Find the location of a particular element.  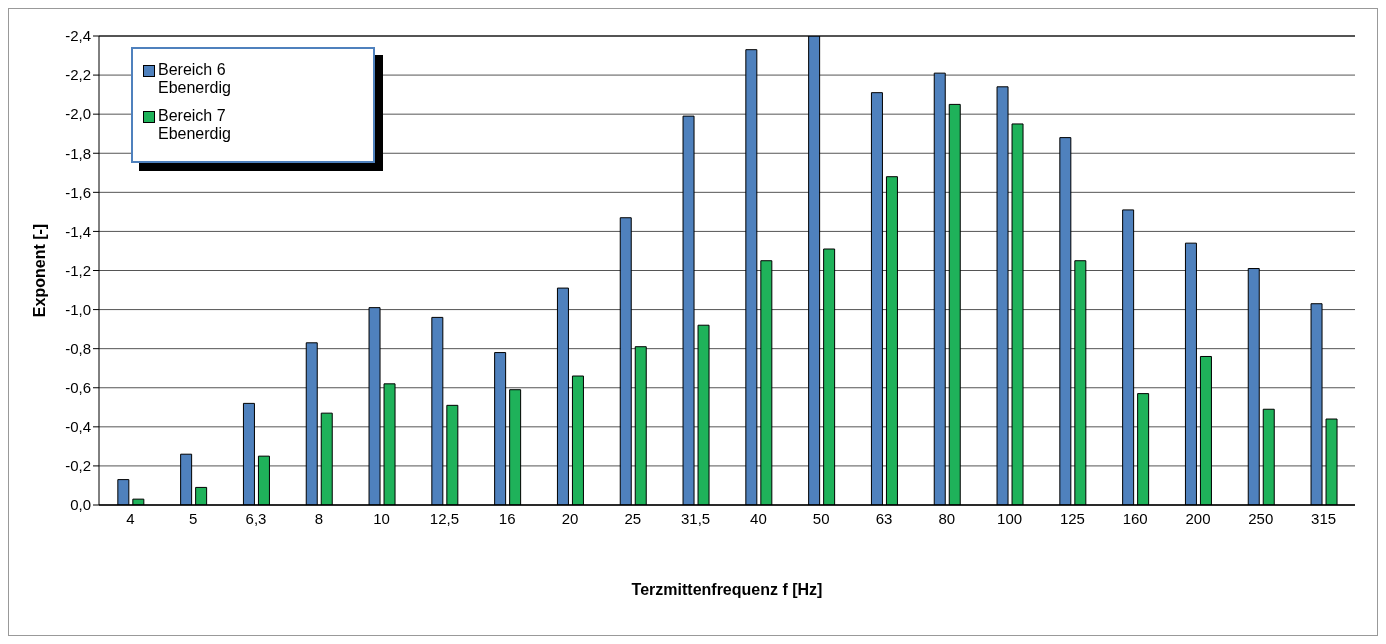

legend-label: Bereich 7 Ebenerdig is located at coordinates (195, 125).